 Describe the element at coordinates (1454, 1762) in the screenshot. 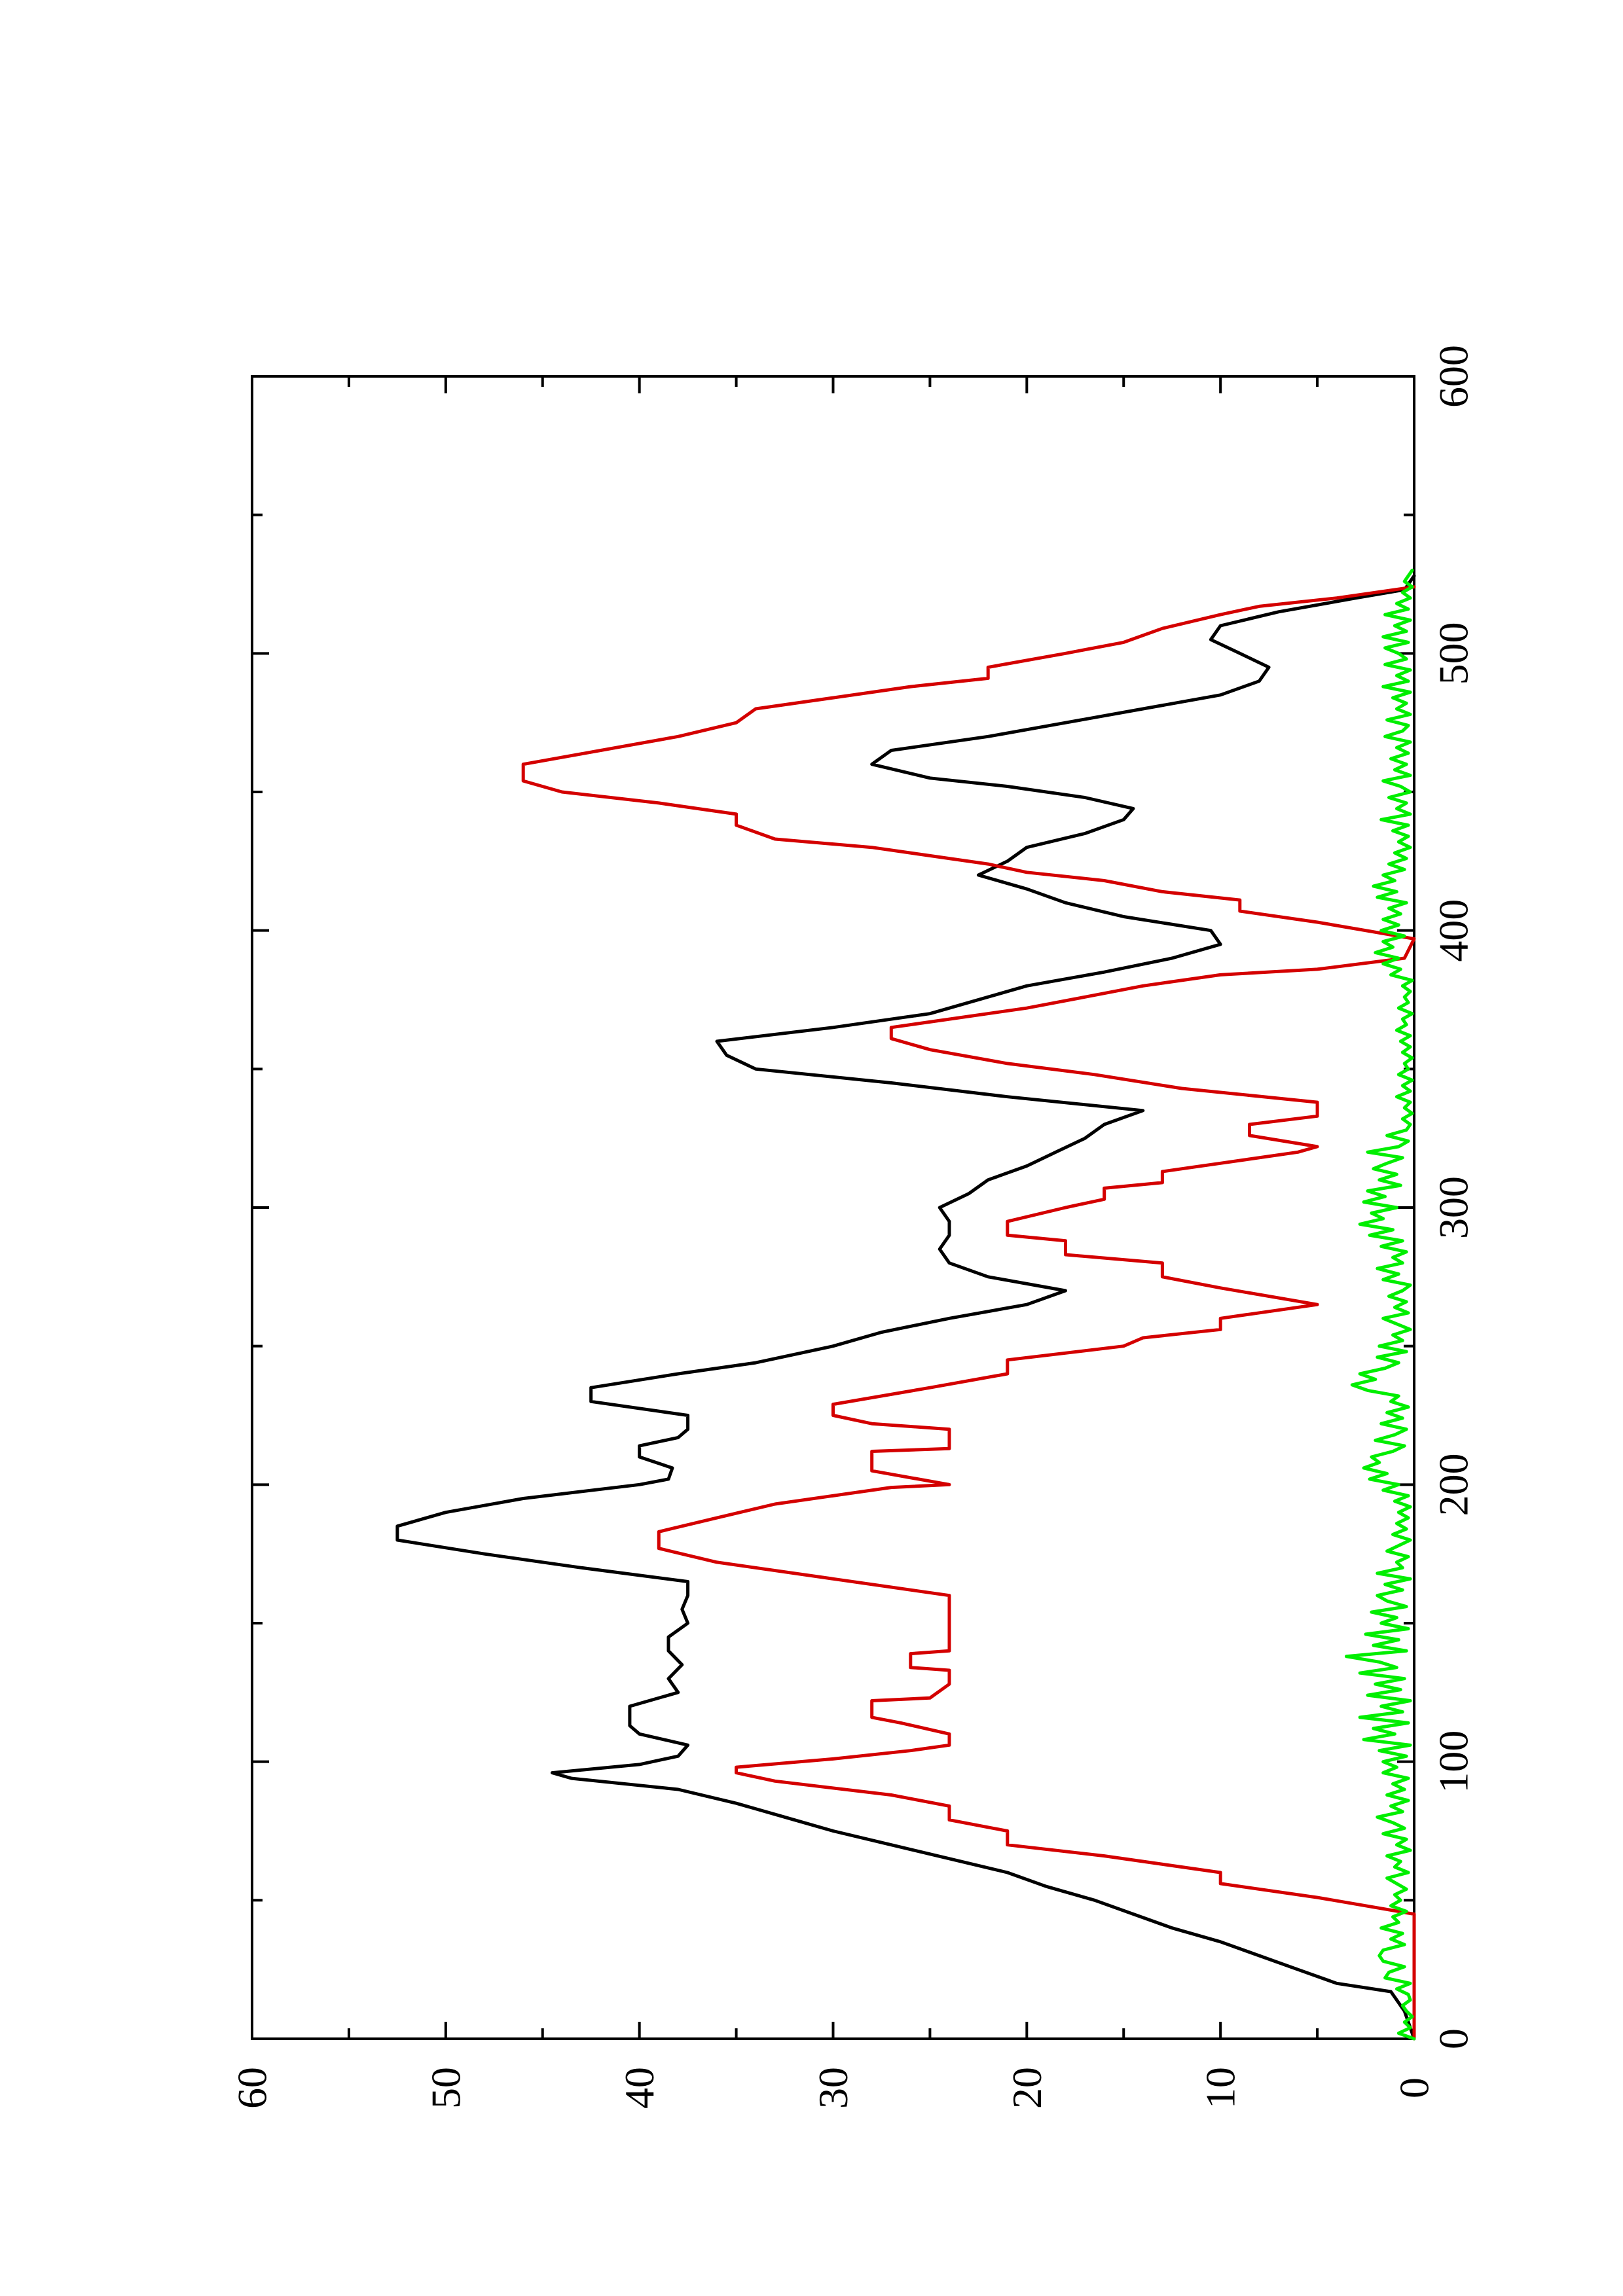

I see `x-tick-label: 100` at that location.